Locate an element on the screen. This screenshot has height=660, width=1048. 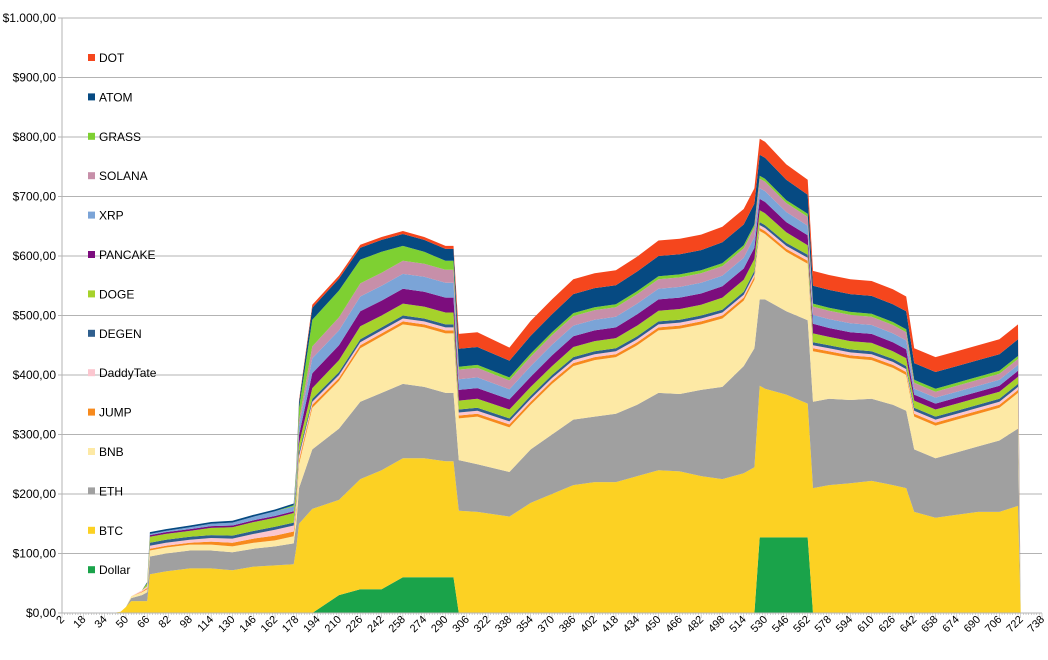
x-tick-label: 258 is located at coordinates (397, 624).